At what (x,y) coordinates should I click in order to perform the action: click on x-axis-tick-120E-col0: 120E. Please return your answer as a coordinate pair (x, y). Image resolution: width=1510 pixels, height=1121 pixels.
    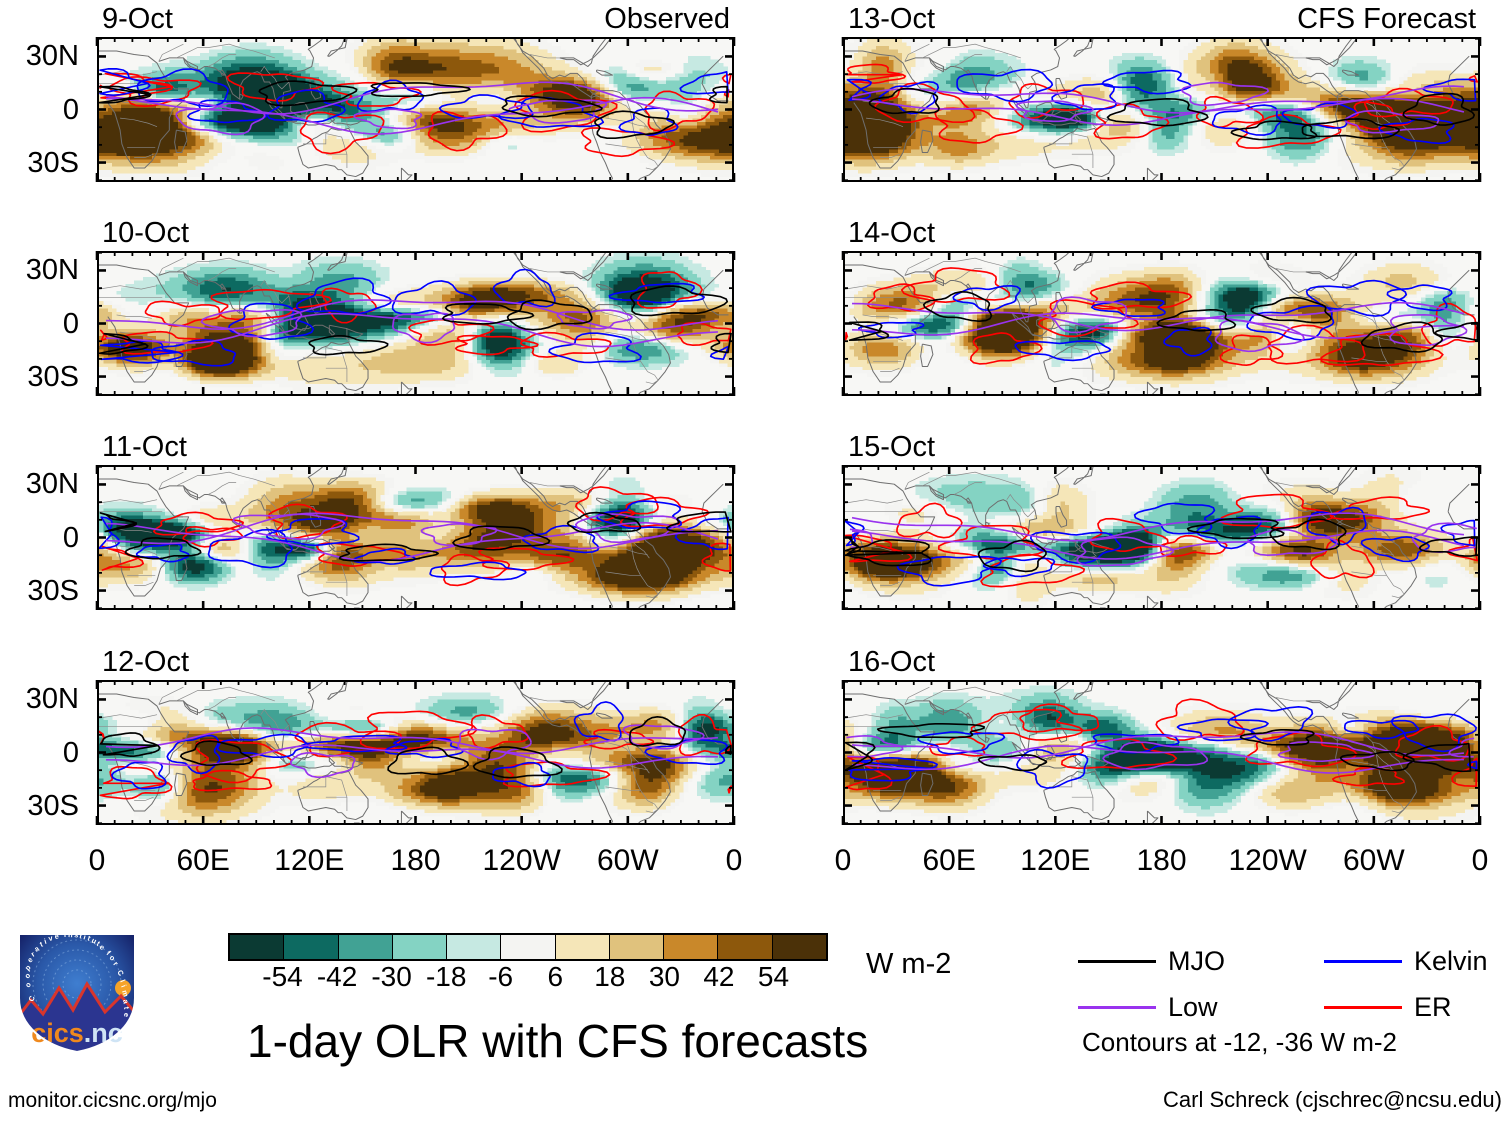
    Looking at the image, I should click on (309, 861).